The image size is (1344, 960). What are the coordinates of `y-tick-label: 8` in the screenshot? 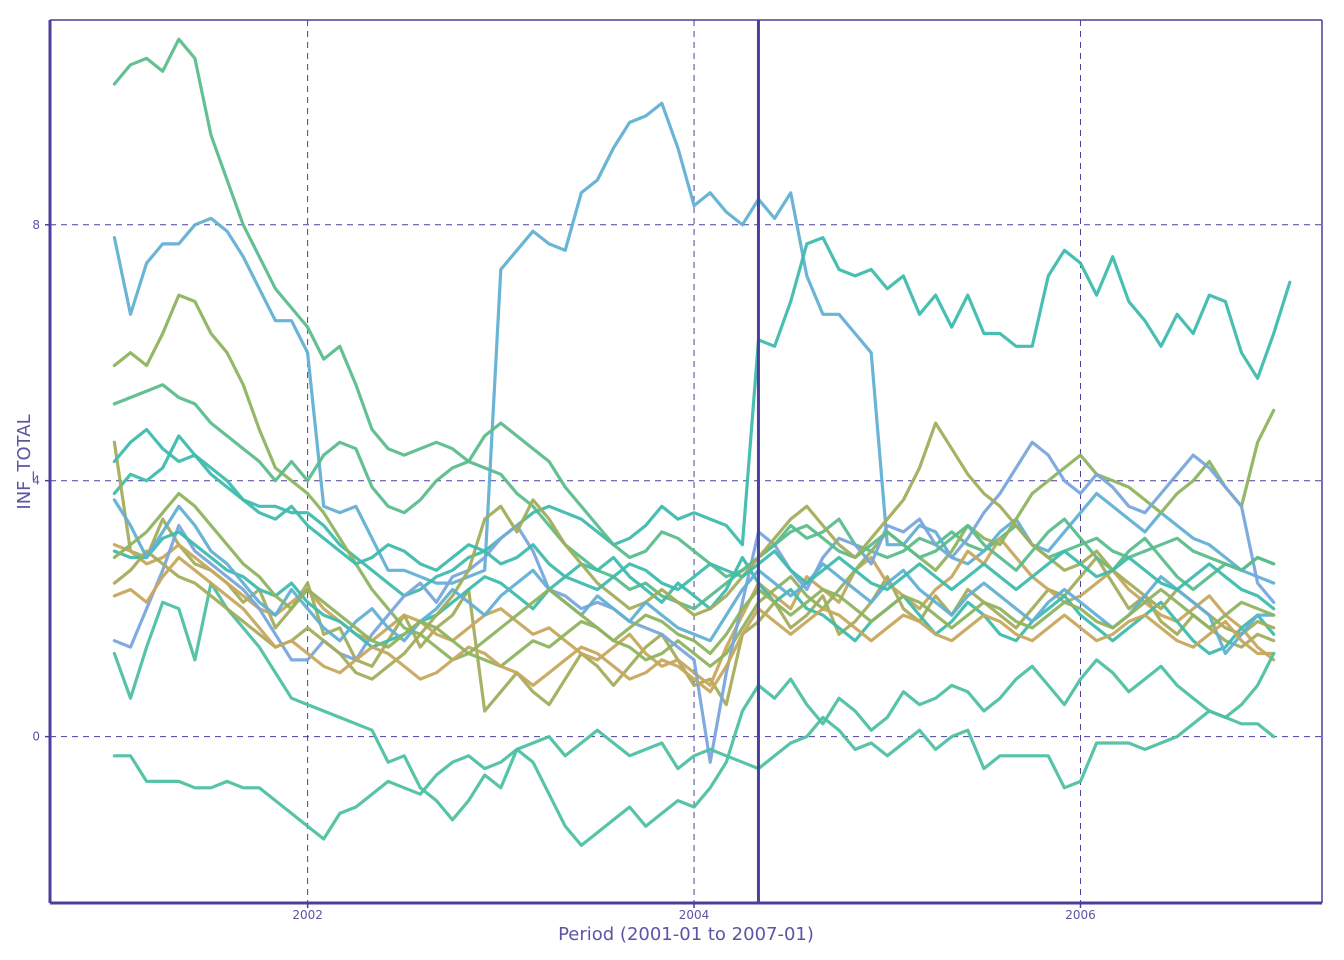 It's located at (36, 225).